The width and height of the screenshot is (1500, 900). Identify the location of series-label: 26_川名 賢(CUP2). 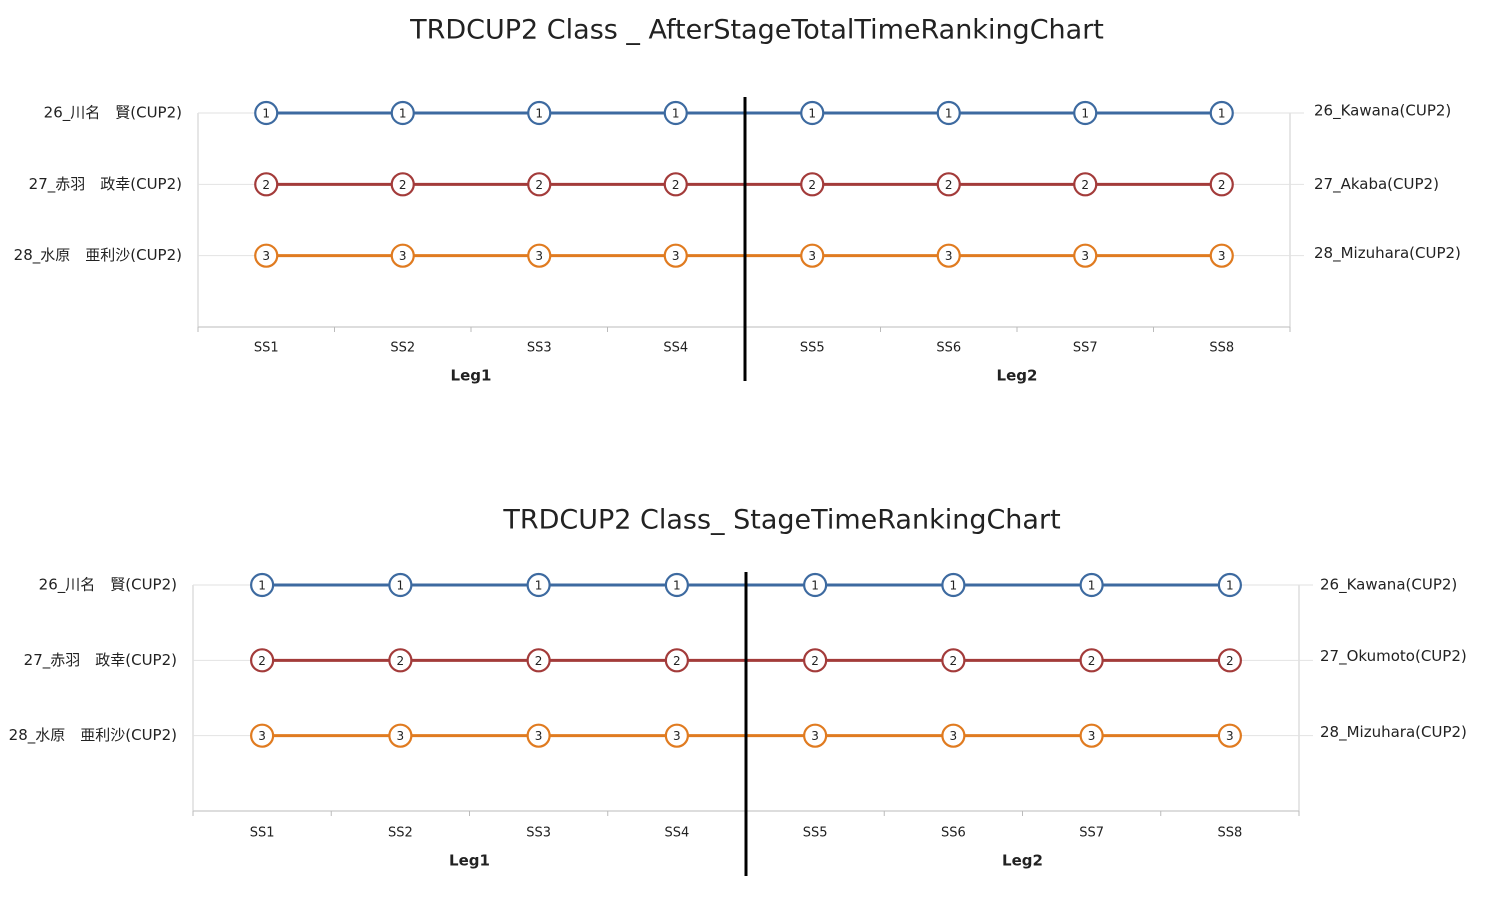
(113, 113).